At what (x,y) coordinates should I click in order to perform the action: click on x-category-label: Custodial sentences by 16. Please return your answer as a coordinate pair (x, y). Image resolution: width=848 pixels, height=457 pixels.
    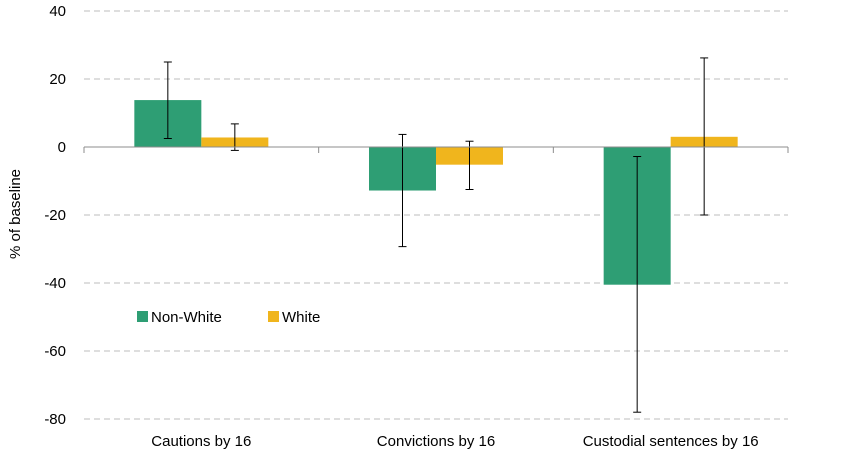
    Looking at the image, I should click on (671, 441).